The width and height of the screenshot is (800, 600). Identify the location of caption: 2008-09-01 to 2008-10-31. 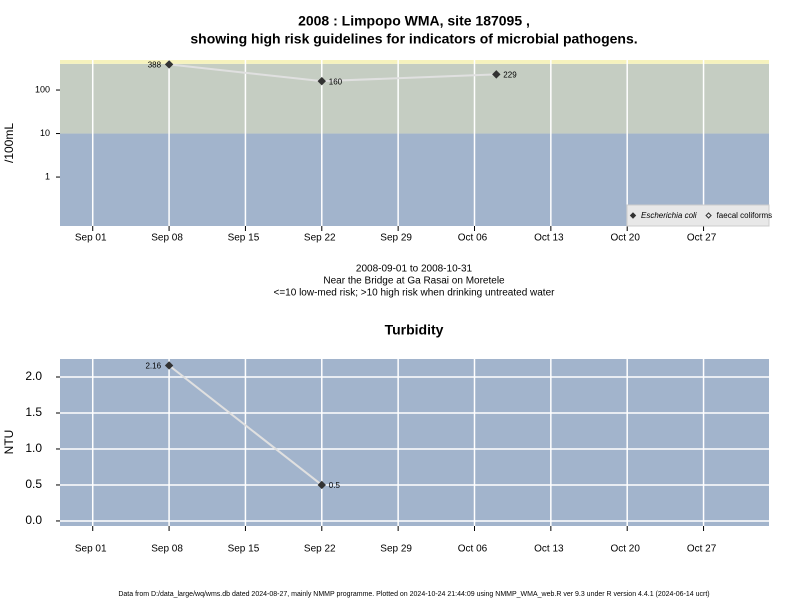
(414, 269).